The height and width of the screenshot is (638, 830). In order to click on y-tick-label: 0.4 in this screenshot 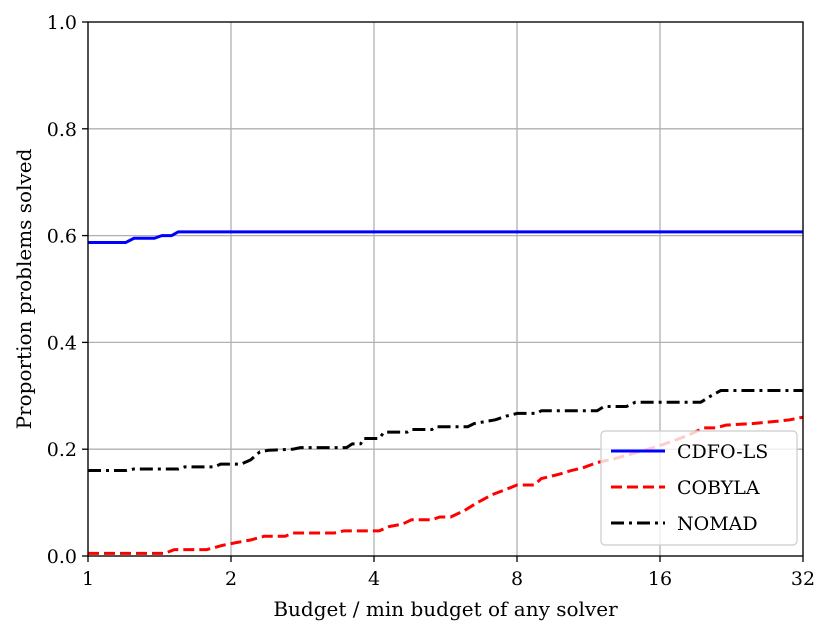, I will do `click(62, 343)`.